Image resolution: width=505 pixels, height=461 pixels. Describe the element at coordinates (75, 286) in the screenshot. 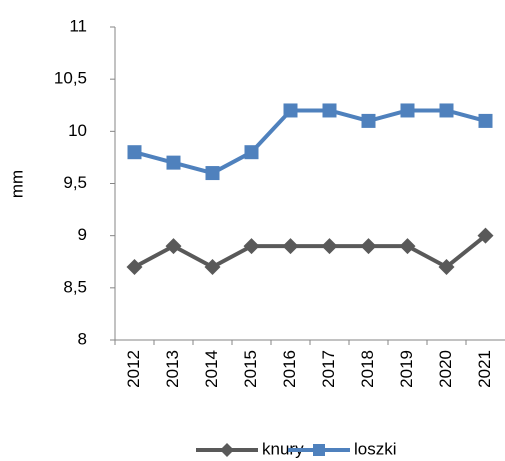

I see `y-tick-label: 8,5` at that location.